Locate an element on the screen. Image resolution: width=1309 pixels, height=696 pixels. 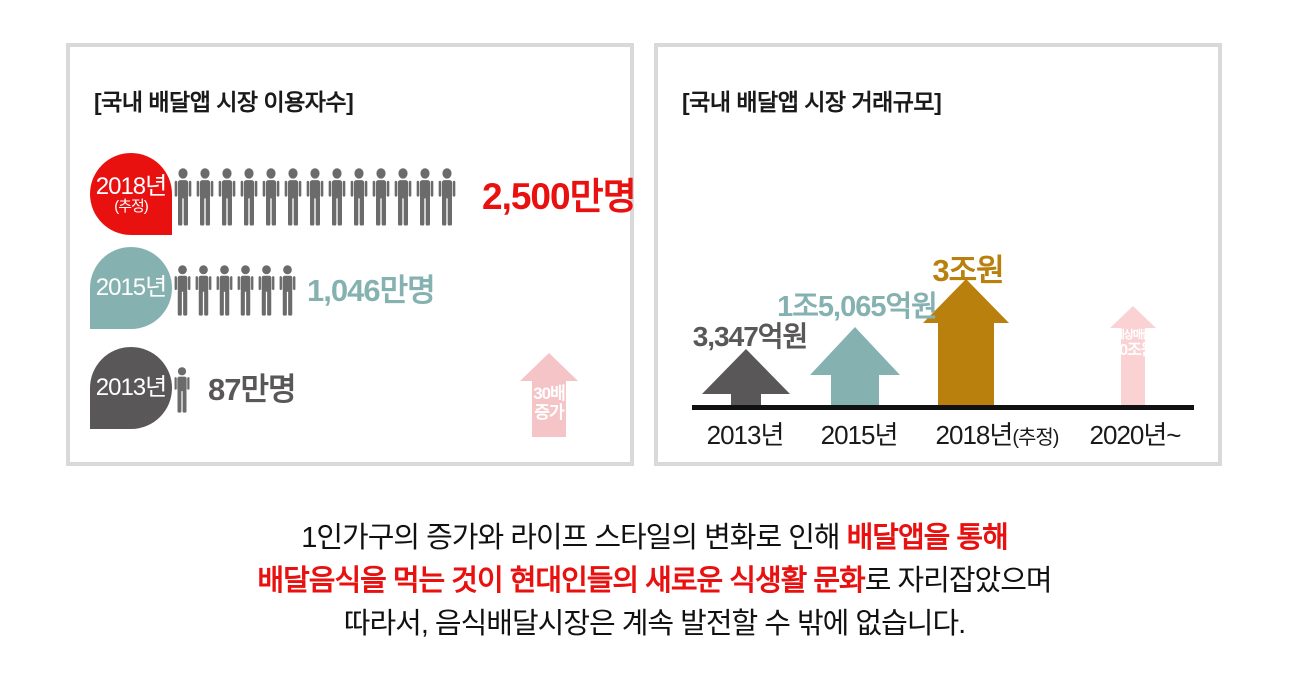
caption-line1-red: 배달앱을 통해 is located at coordinates (927, 538).